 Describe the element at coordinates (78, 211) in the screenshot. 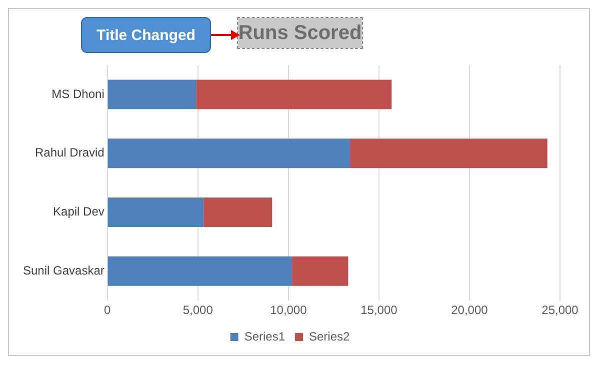

I see `y-tick-label: Kapil Dev` at that location.